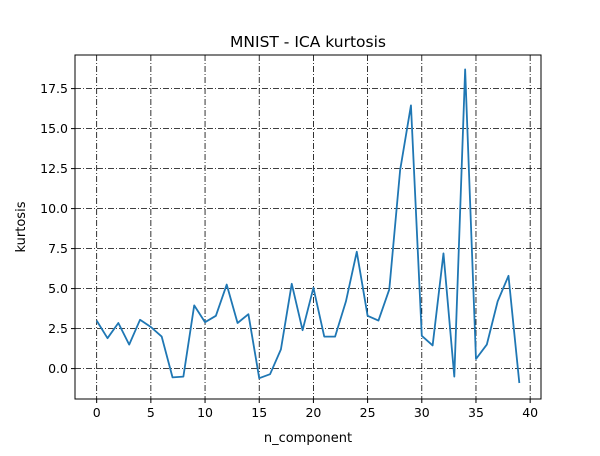 The image size is (600, 456). What do you see at coordinates (308, 438) in the screenshot?
I see `x-axis-label: n_component` at bounding box center [308, 438].